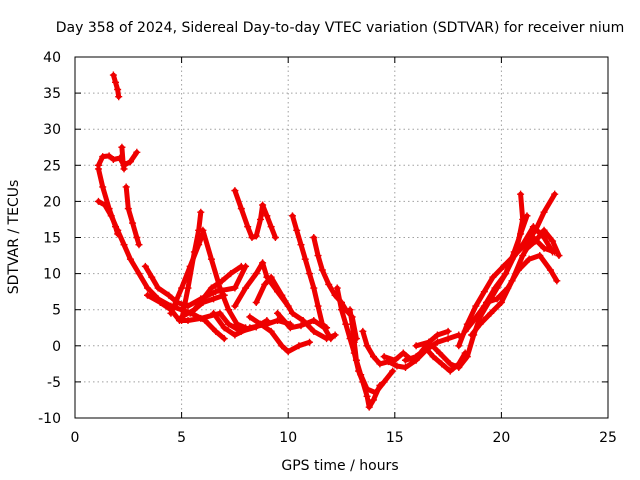 This screenshot has height=480, width=640. Describe the element at coordinates (181, 438) in the screenshot. I see `x-tick-label: 5` at that location.